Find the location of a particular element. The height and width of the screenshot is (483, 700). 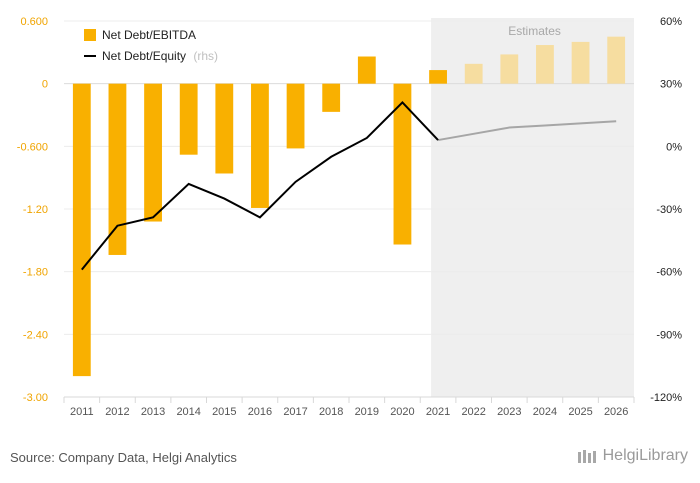

bar-2011 is located at coordinates (81, 230).